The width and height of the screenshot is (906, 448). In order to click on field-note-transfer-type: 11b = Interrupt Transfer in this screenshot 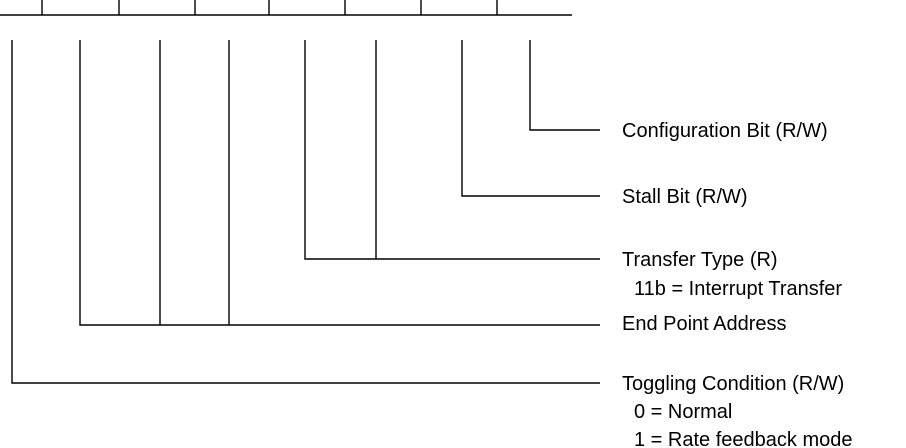, I will do `click(738, 289)`.